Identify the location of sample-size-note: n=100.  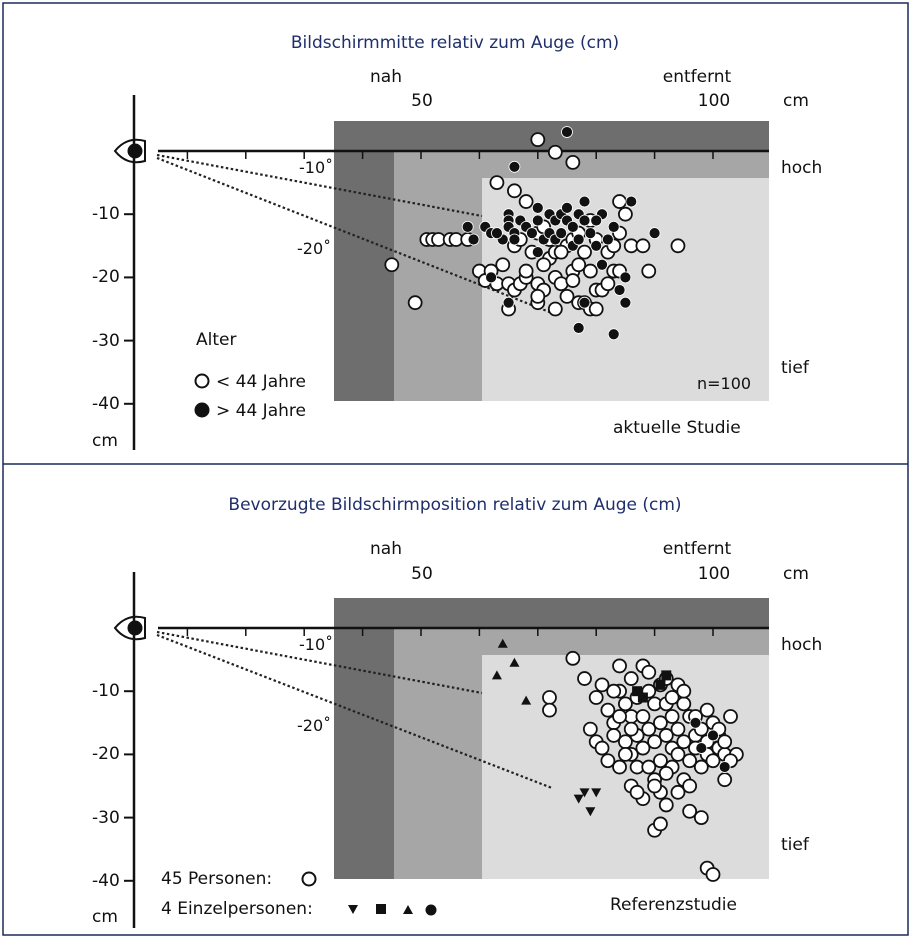
(724, 383).